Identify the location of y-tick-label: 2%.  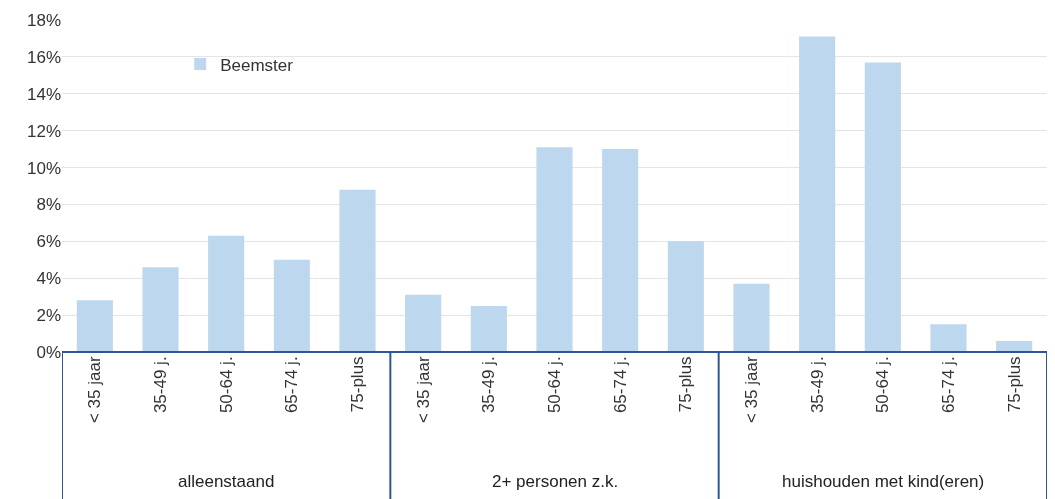
(48, 316).